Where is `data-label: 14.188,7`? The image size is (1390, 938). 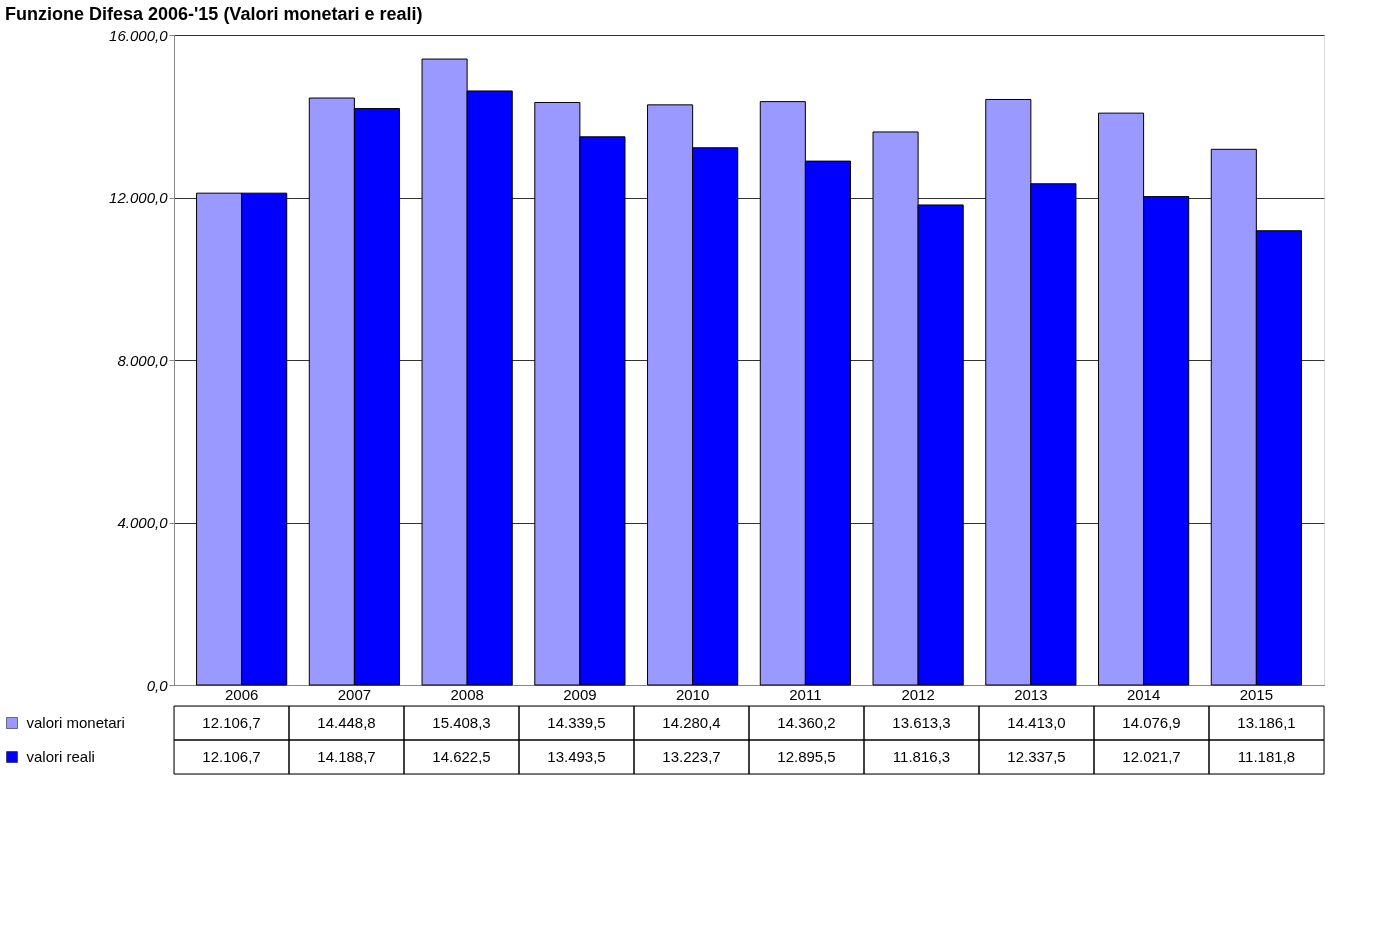
data-label: 14.188,7 is located at coordinates (346, 756).